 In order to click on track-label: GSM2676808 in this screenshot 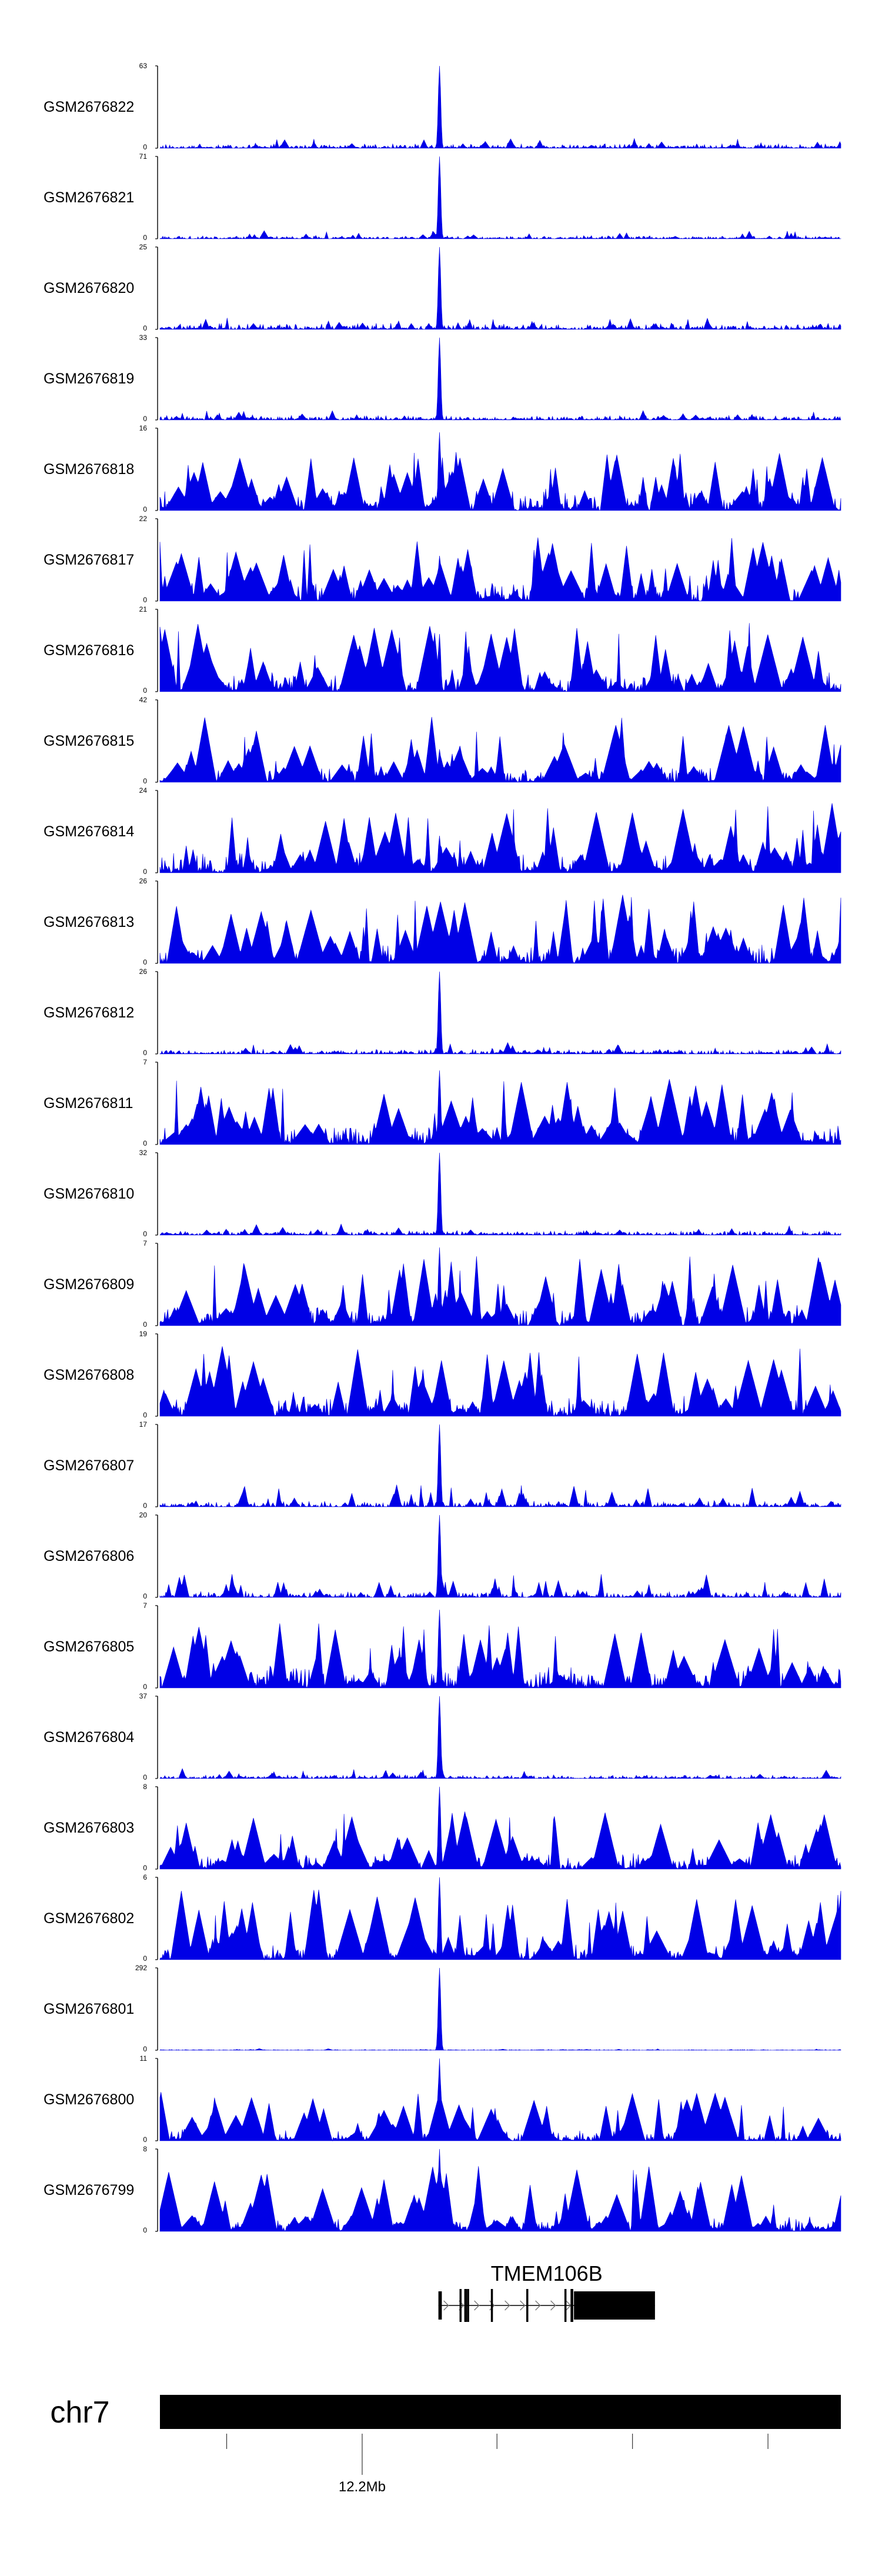, I will do `click(89, 1375)`.